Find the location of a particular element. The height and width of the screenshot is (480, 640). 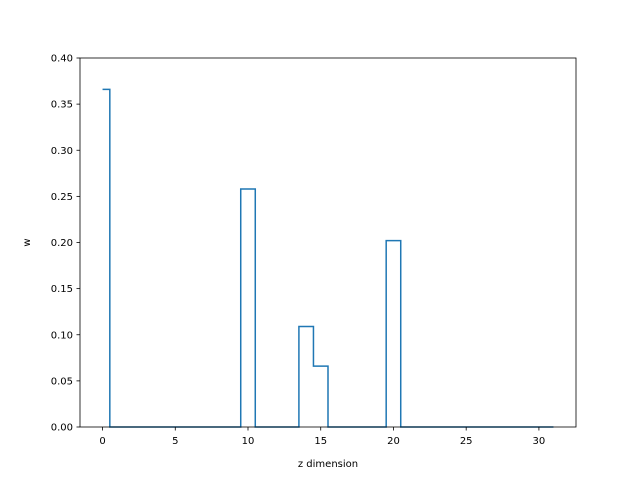

y-tick-label: 0.35 is located at coordinates (62, 105).